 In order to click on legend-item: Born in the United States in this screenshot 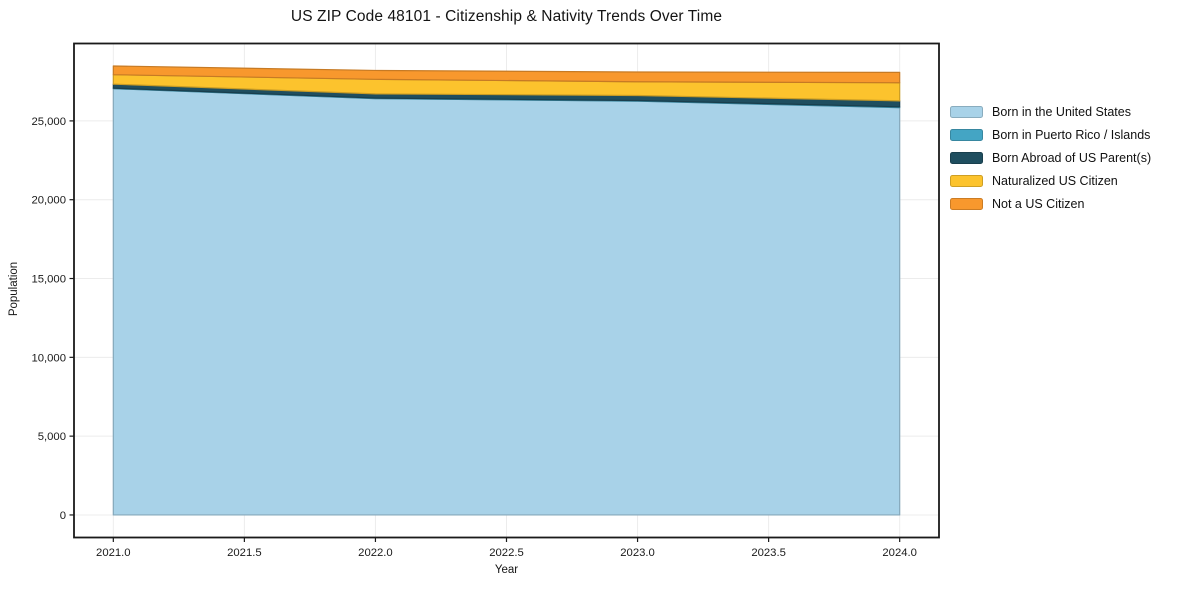, I will do `click(1050, 112)`.